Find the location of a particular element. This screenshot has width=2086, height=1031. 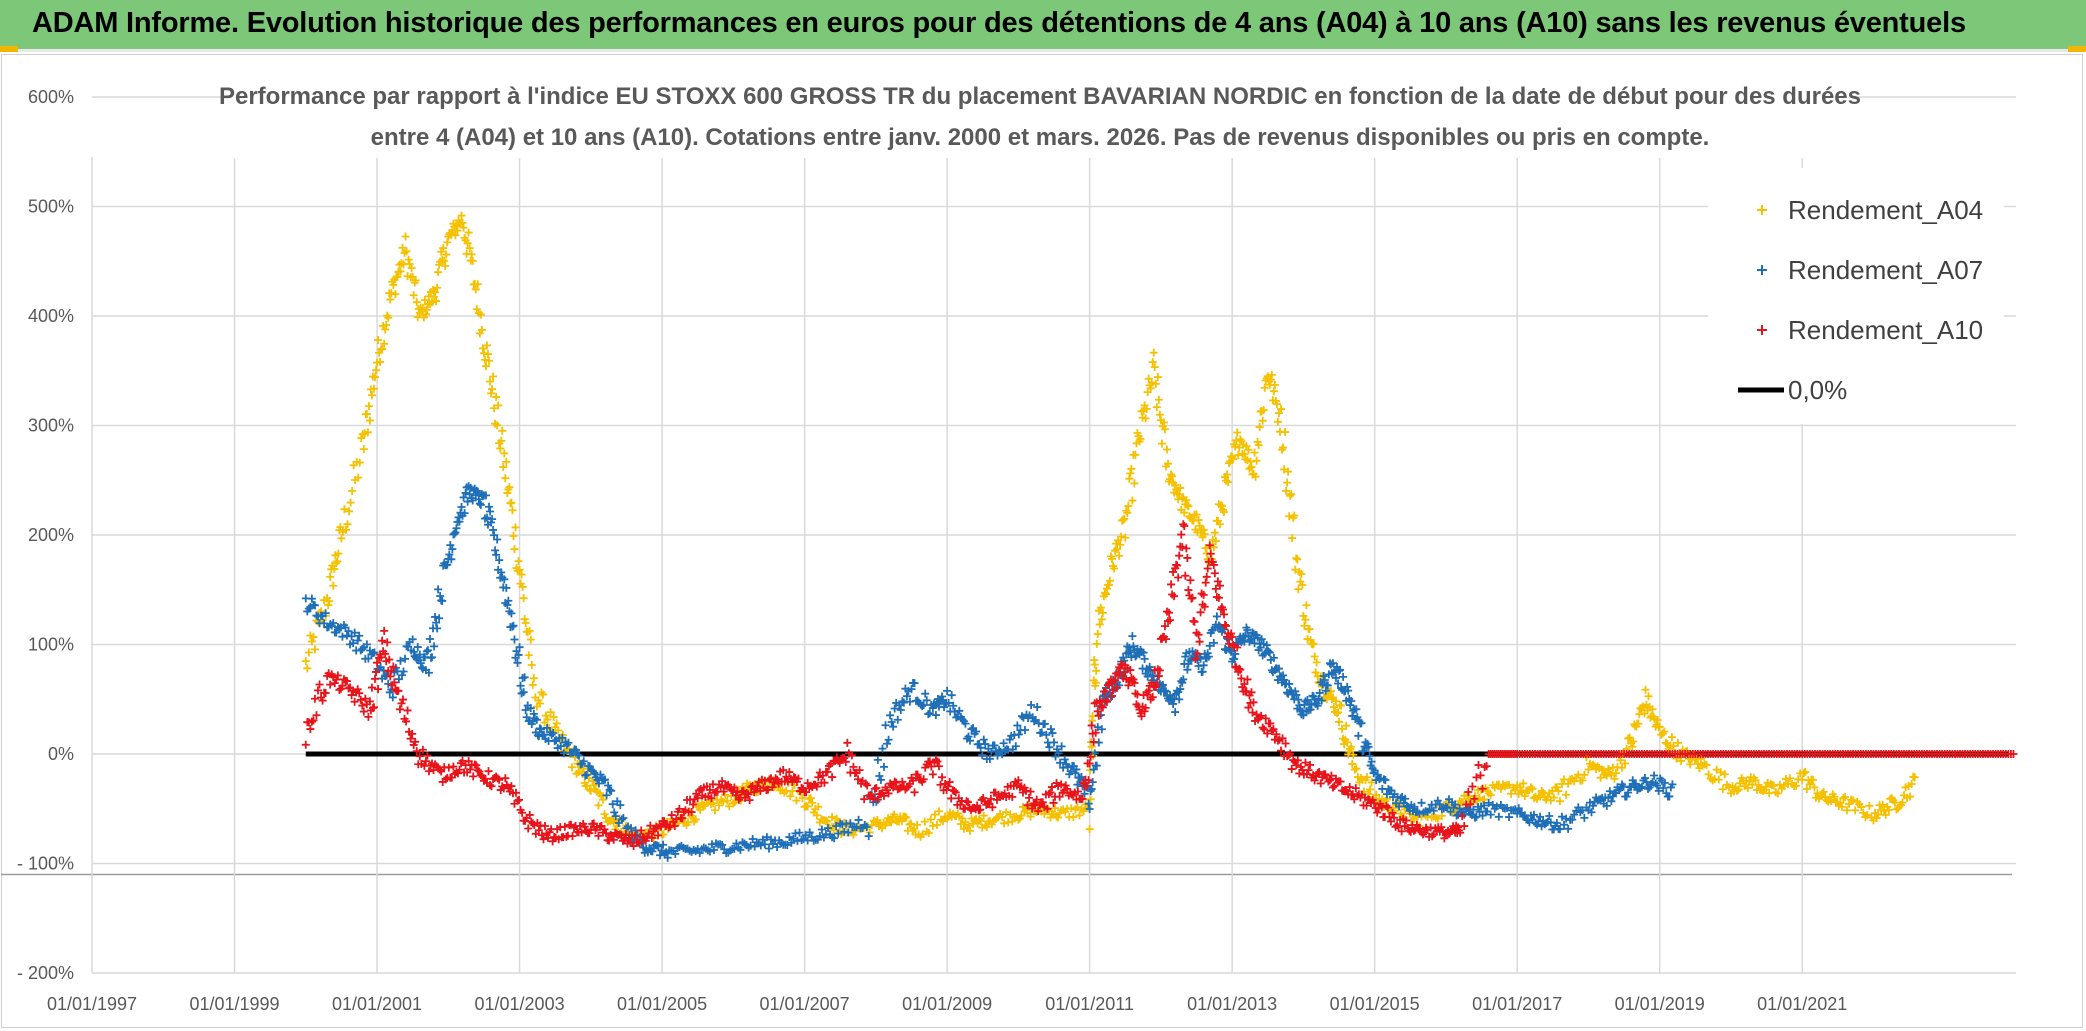

legend-label-Rendement_A10: Rendement_A10 is located at coordinates (1885, 330).